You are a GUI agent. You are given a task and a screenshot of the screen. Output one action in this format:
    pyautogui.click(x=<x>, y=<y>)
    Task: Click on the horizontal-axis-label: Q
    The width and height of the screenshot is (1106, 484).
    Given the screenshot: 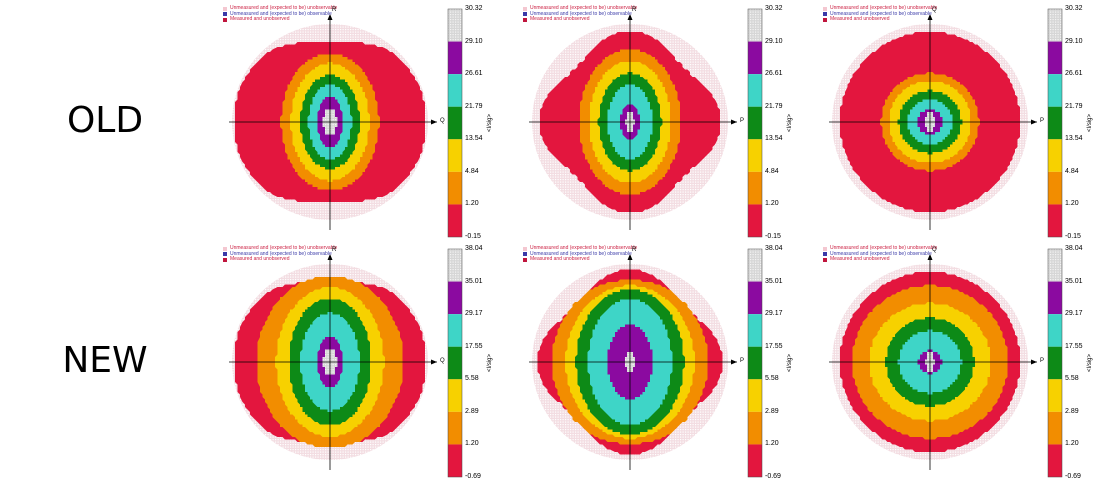 What is the action you would take?
    pyautogui.click(x=442, y=121)
    